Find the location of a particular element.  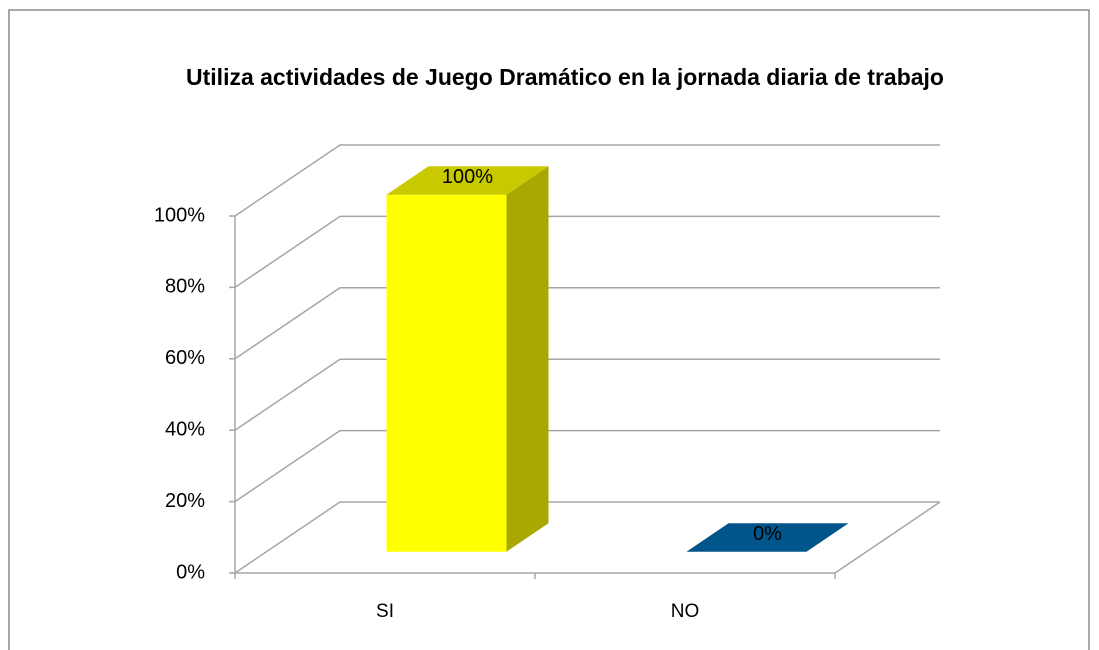

y-tick-label: 0% is located at coordinates (190, 572).